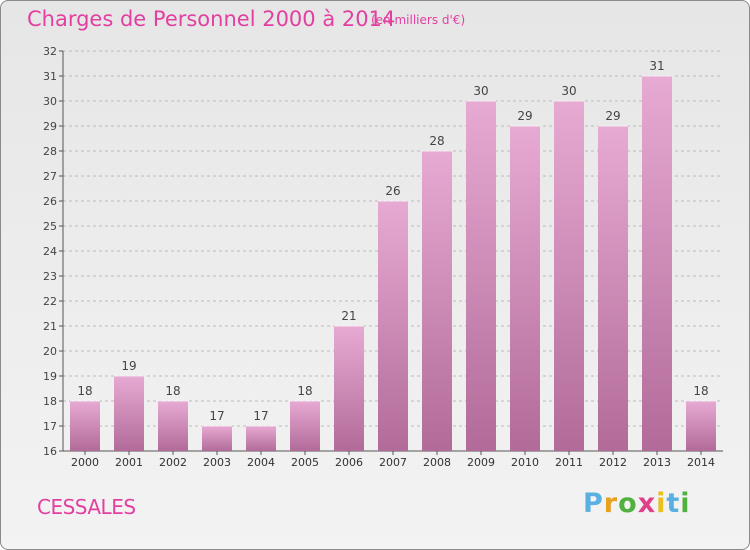  I want to click on bar-2002, so click(173, 426).